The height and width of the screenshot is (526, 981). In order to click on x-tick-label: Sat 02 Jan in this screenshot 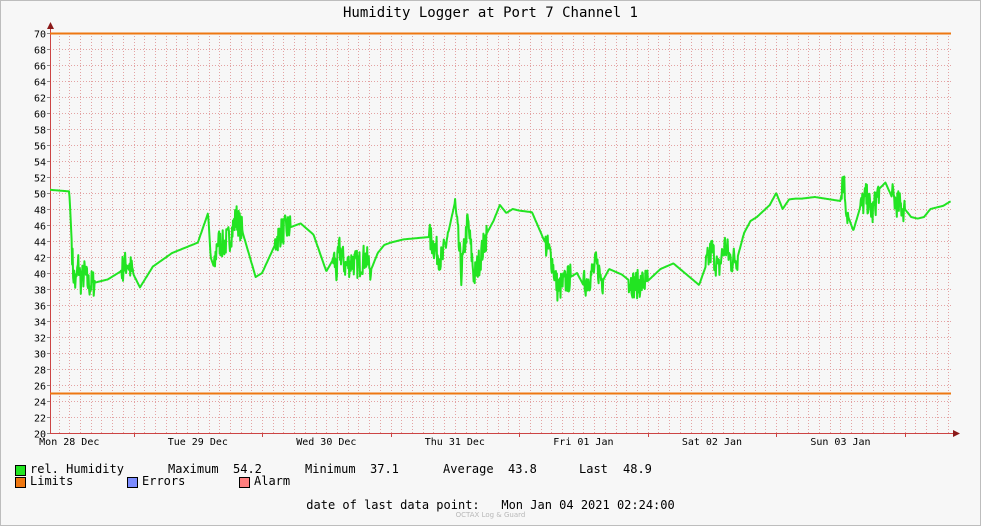, I will do `click(712, 442)`.